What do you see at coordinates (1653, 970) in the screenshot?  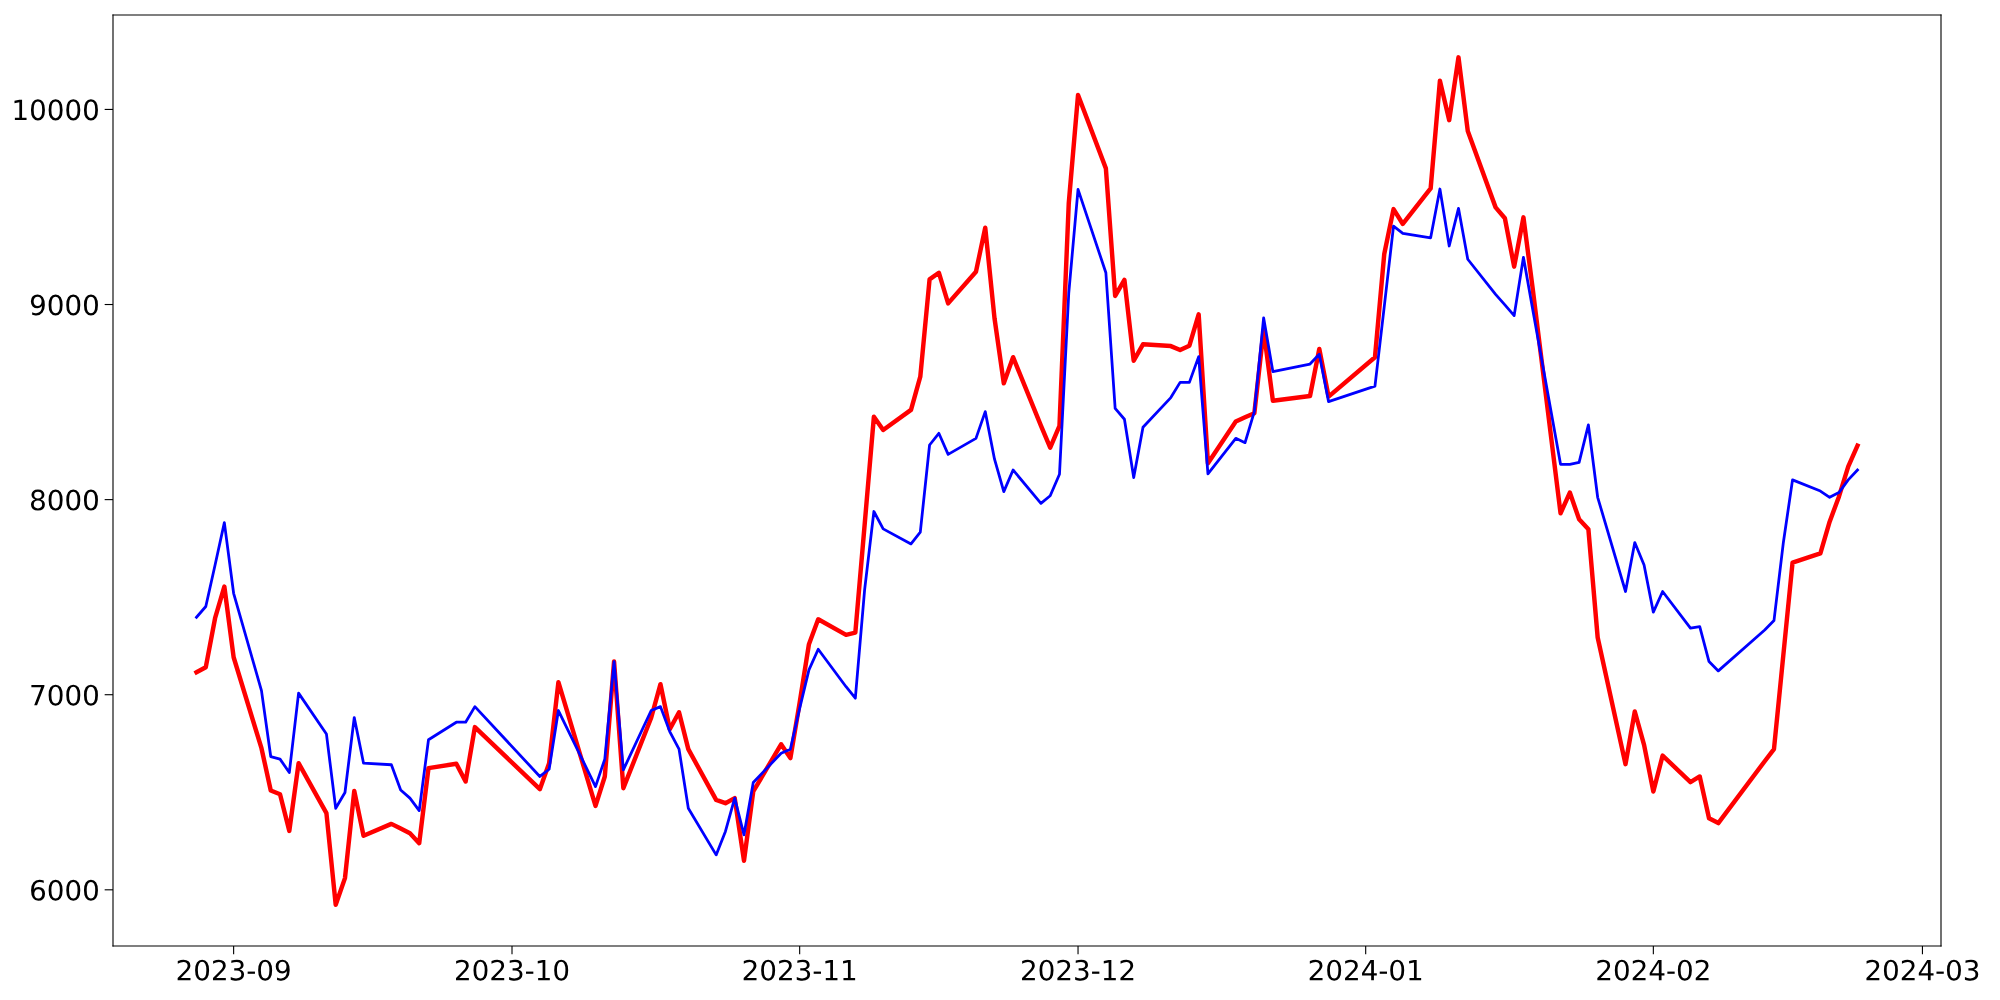 I see `x-tick-label: 2024-02` at bounding box center [1653, 970].